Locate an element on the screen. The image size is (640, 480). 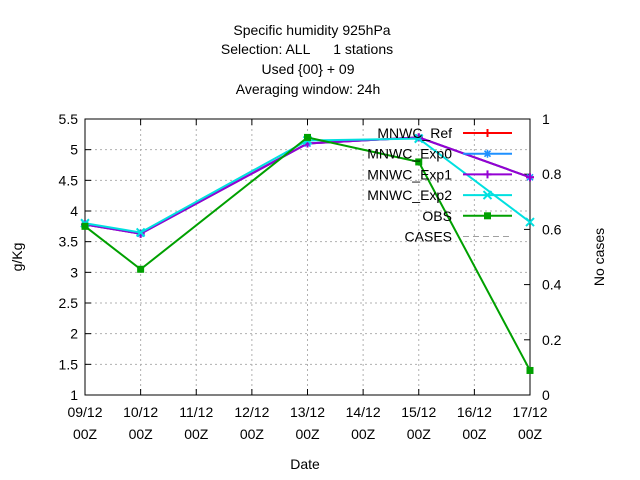
y2-axis-ticks: 0 0.2 0.4 0.6 0.8 1 is located at coordinates (543, 257).